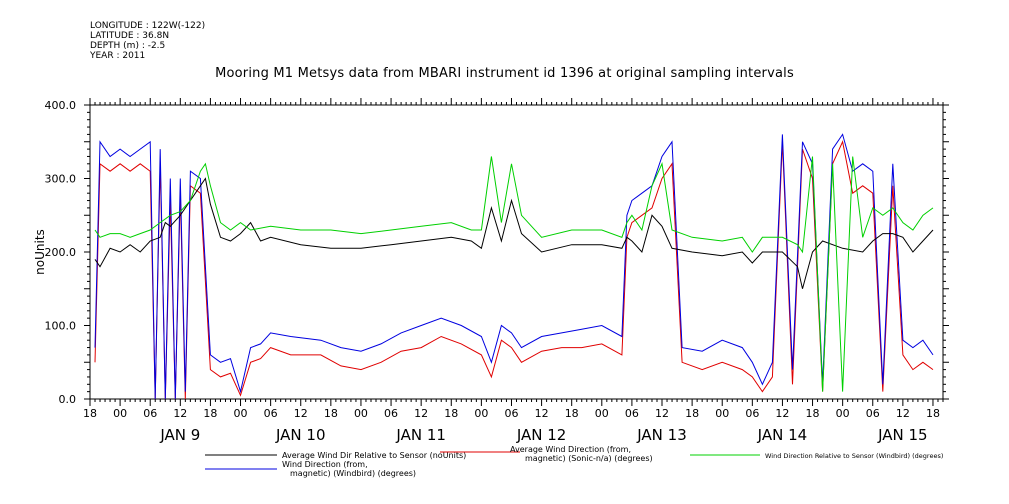 The image size is (1009, 504). I want to click on y-tick-labels: 0.0 100.0 200.0 300.0 400.0, so click(61, 252).